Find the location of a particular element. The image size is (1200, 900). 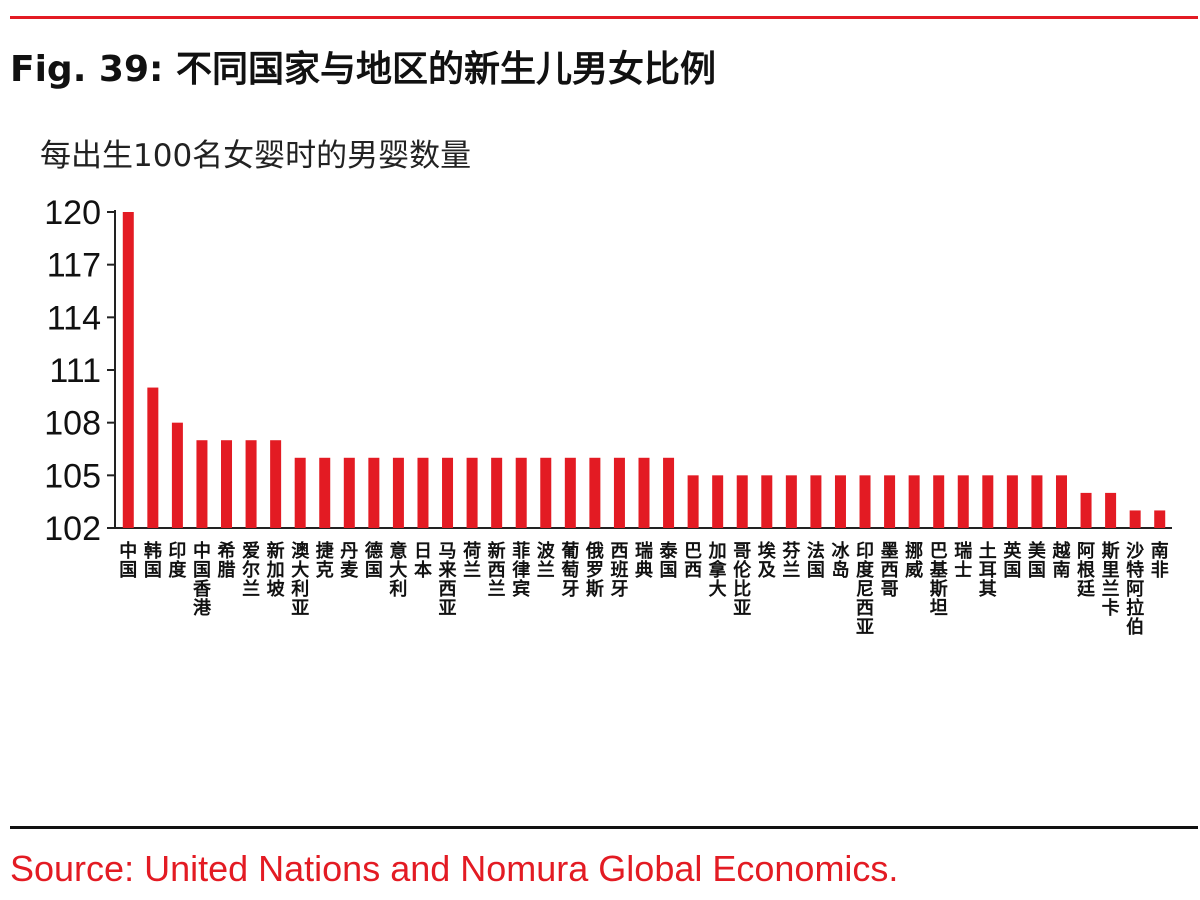

x-tick-label: 越南 is located at coordinates (1061, 560).